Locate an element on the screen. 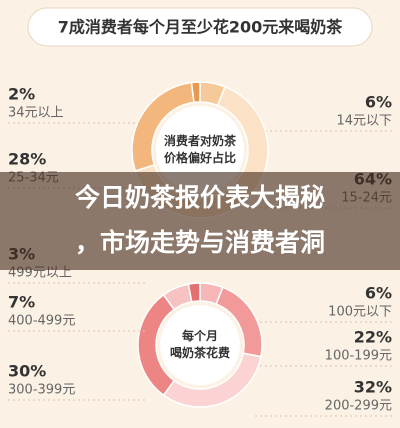 This screenshot has height=428, width=400. center-disk is located at coordinates (200, 345).